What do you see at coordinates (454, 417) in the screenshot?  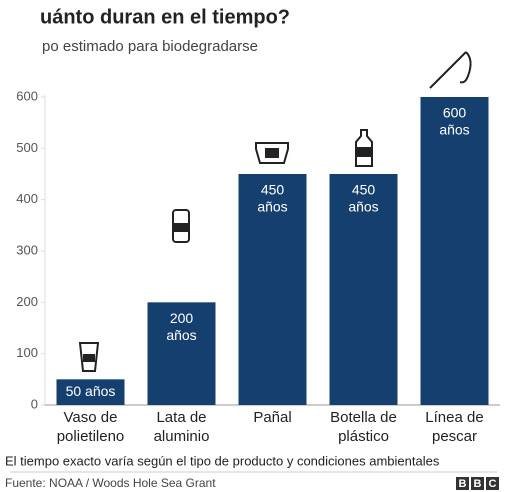 I see `x-tick-label: Línea de` at bounding box center [454, 417].